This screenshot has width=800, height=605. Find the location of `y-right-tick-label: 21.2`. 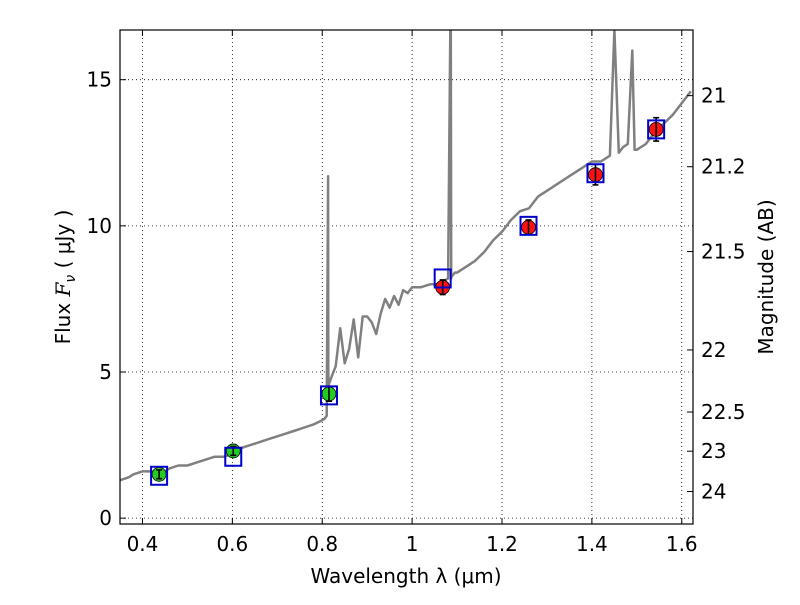

y-right-tick-label: 21.2 is located at coordinates (723, 167).